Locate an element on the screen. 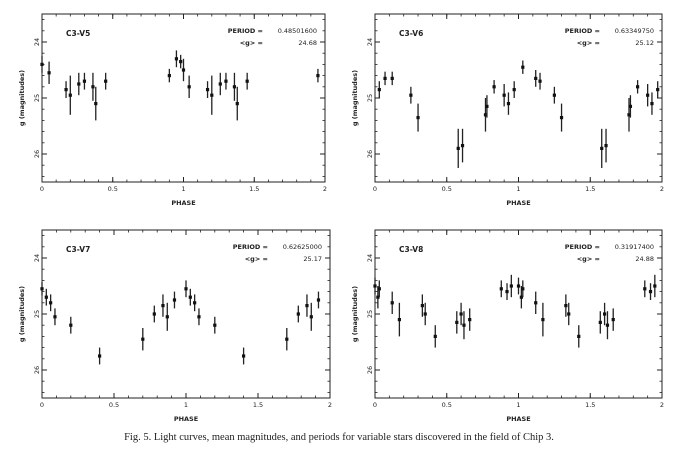 The height and width of the screenshot is (454, 678). star-label: C3-V8 is located at coordinates (411, 249).